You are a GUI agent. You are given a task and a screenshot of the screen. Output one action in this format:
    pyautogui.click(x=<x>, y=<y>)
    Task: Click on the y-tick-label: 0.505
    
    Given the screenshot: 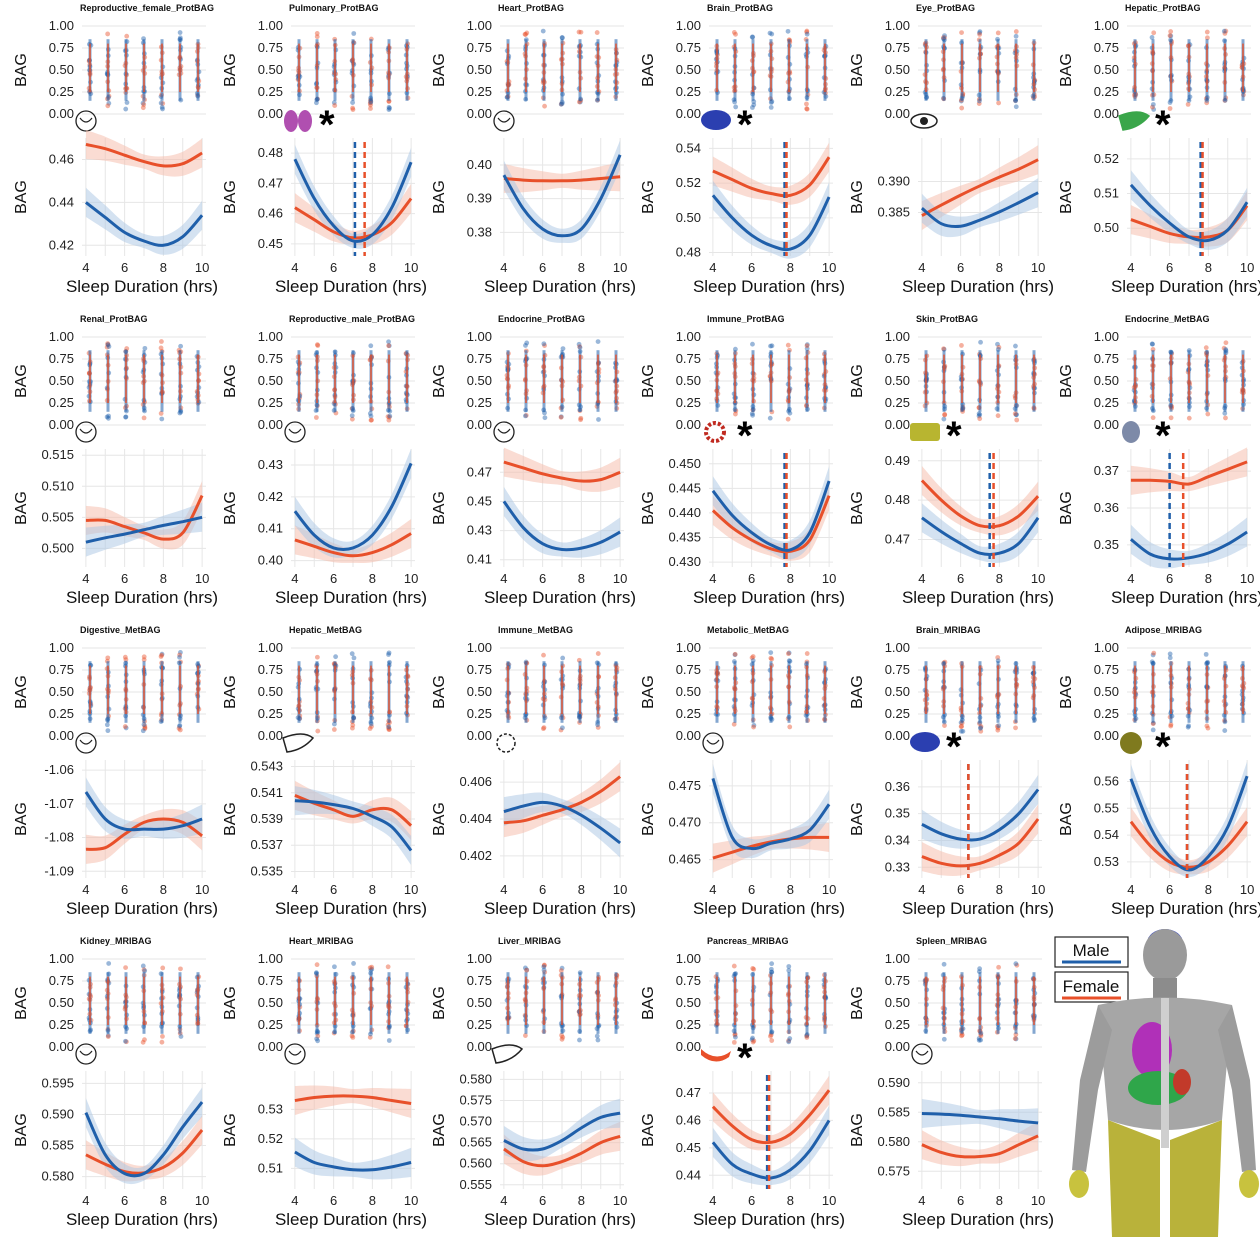 What is the action you would take?
    pyautogui.click(x=57, y=516)
    